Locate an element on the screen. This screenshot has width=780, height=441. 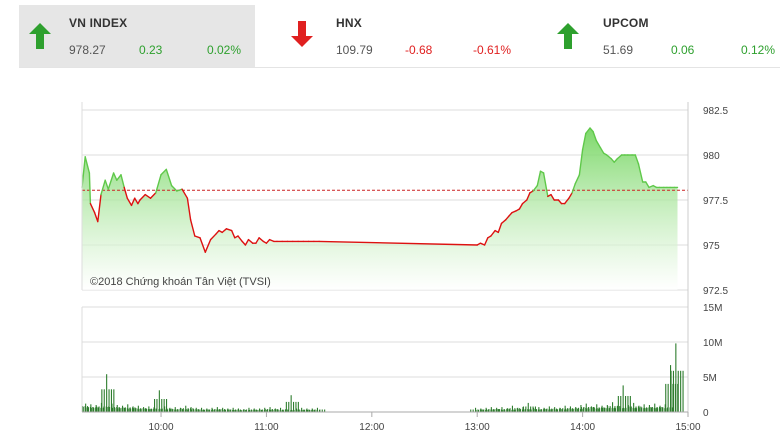
tab-vn-index: VN INDEX 978.27 0.23 0.02% is located at coordinates (137, 36).